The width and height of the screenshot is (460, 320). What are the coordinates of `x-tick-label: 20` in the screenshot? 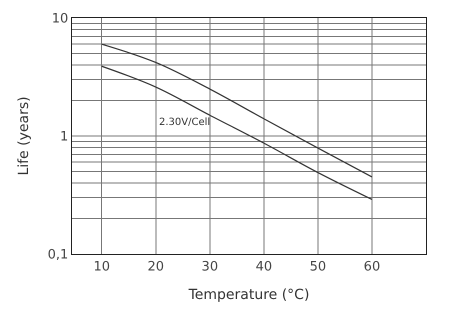 It's located at (155, 267).